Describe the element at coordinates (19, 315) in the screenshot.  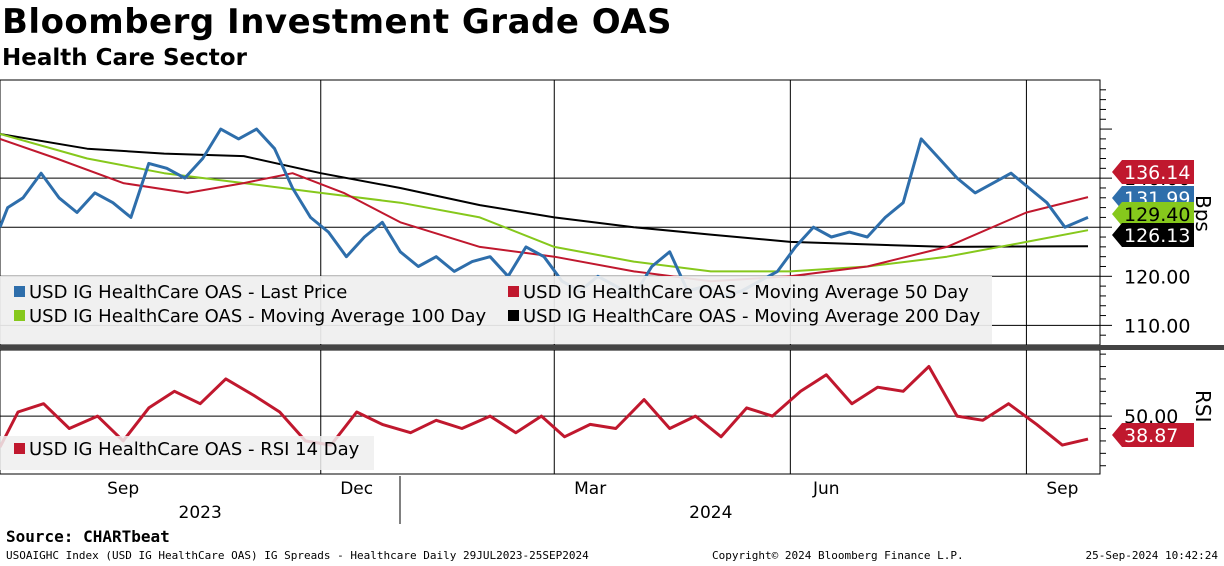
I see `legend-swatch-ma100` at that location.